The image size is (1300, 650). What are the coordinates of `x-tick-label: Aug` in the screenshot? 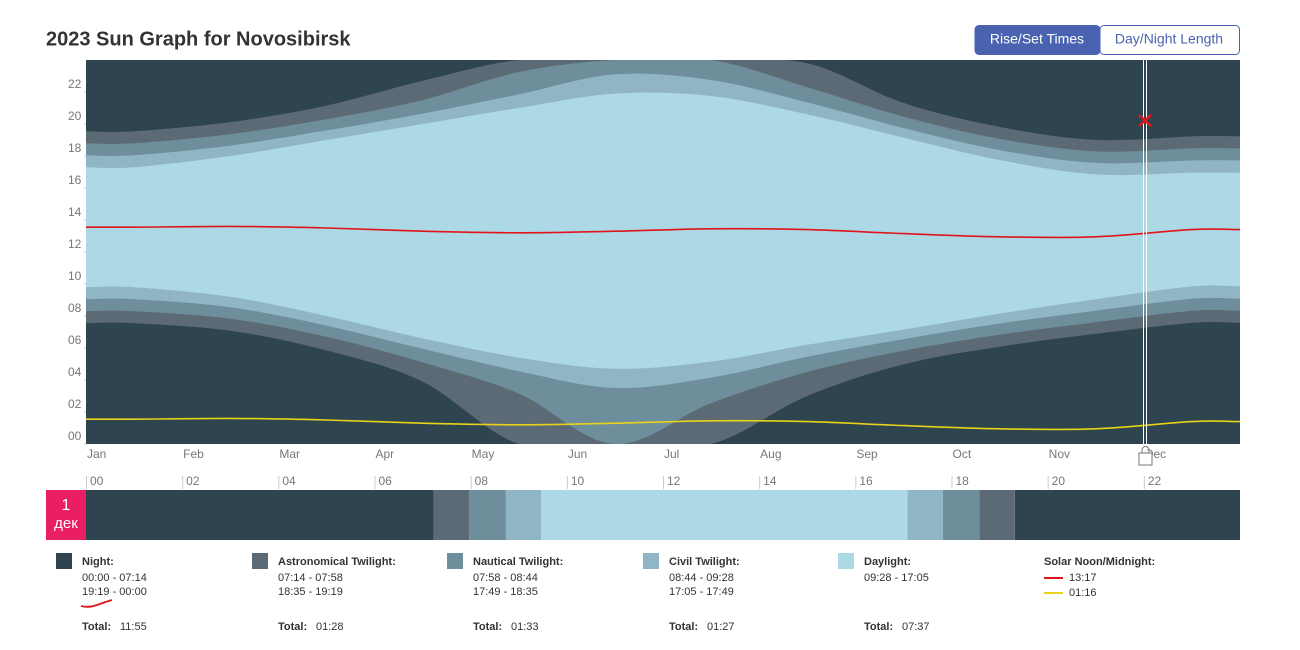 It's located at (770, 454).